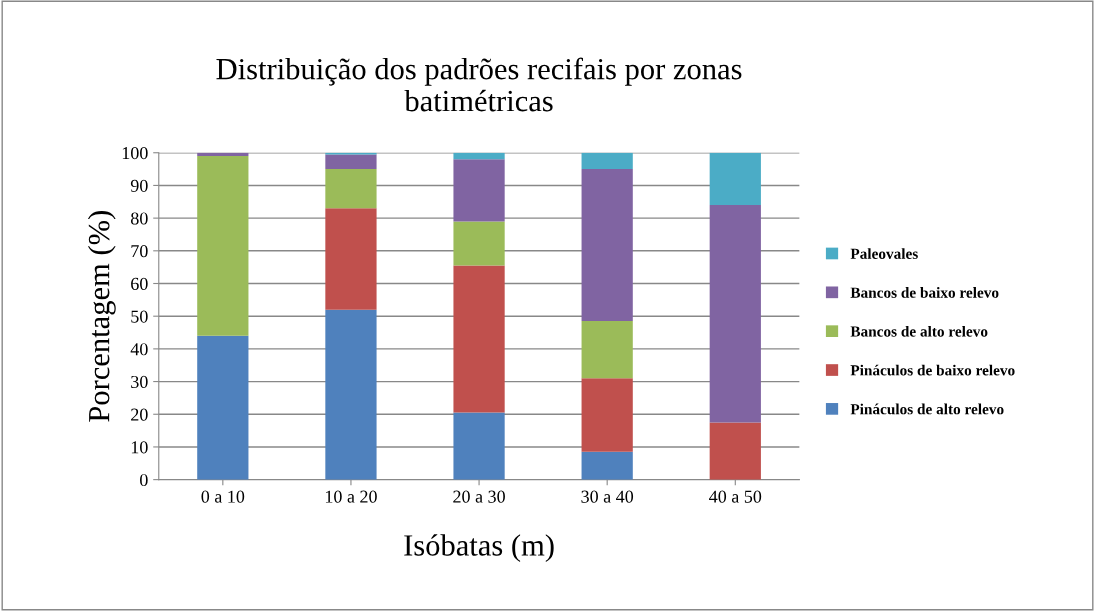  Describe the element at coordinates (139, 447) in the screenshot. I see `y-tick-label: 10` at that location.